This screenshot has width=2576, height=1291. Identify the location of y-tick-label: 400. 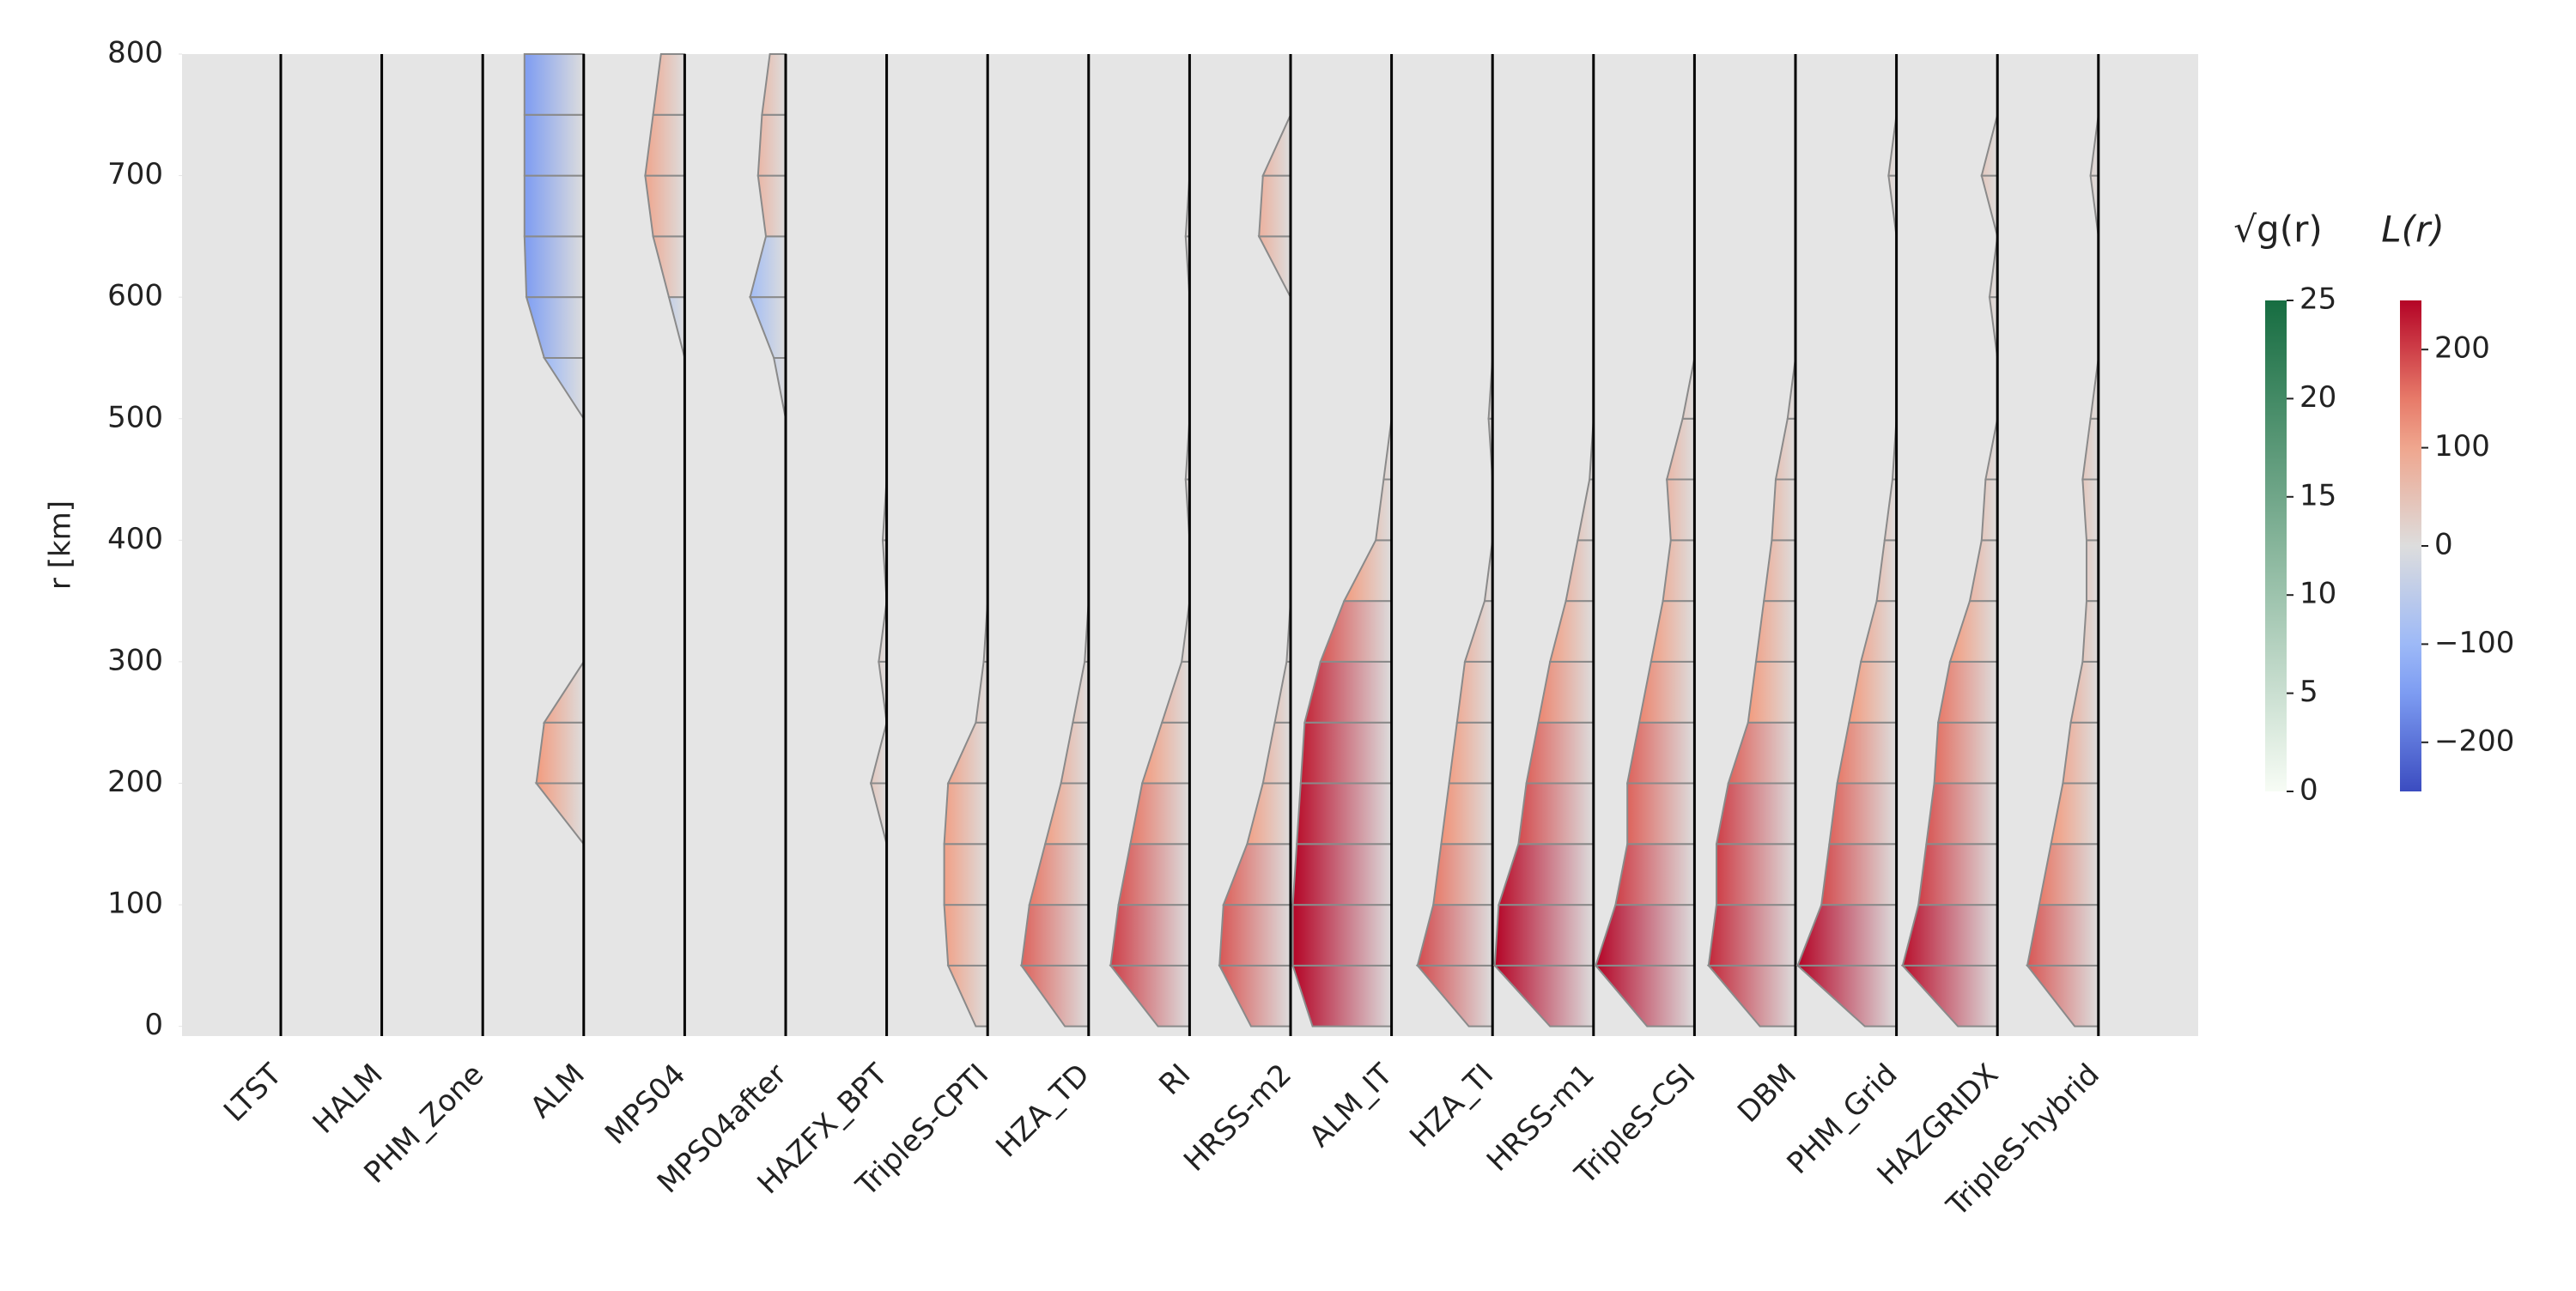
(135, 539).